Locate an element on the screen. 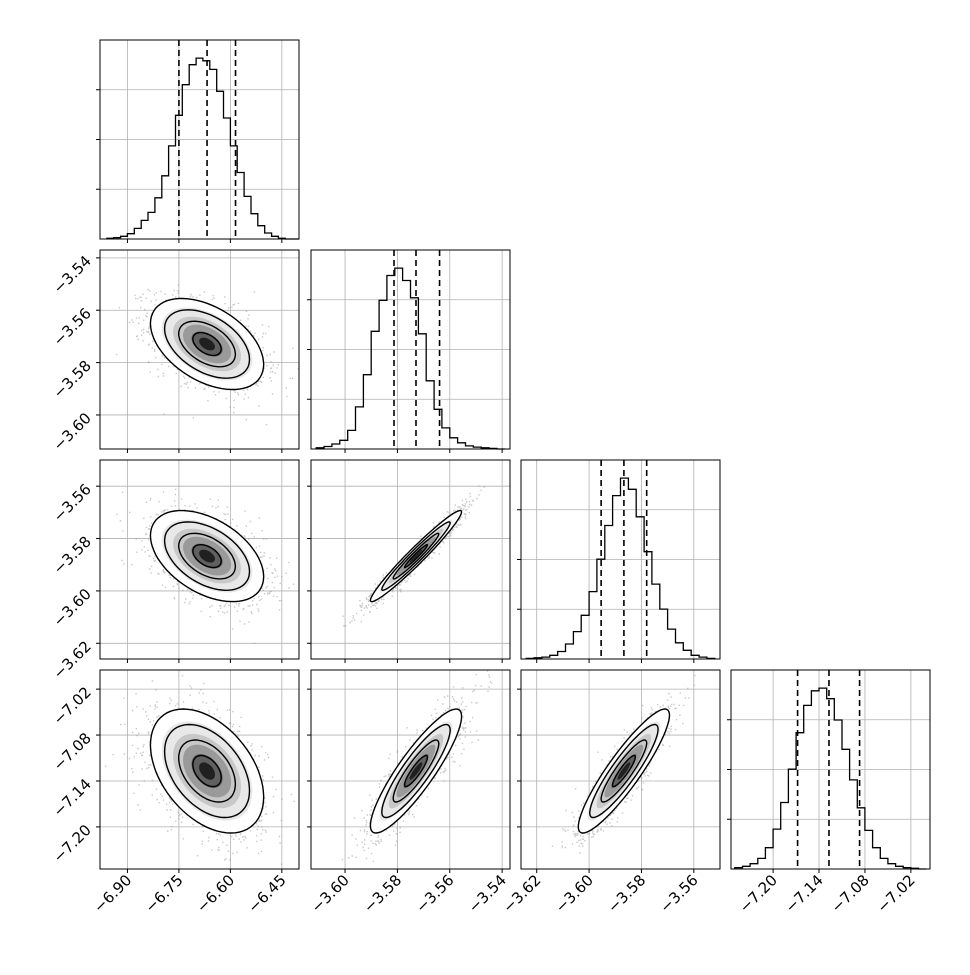  x-tick-label: −7.02 is located at coordinates (895, 893).